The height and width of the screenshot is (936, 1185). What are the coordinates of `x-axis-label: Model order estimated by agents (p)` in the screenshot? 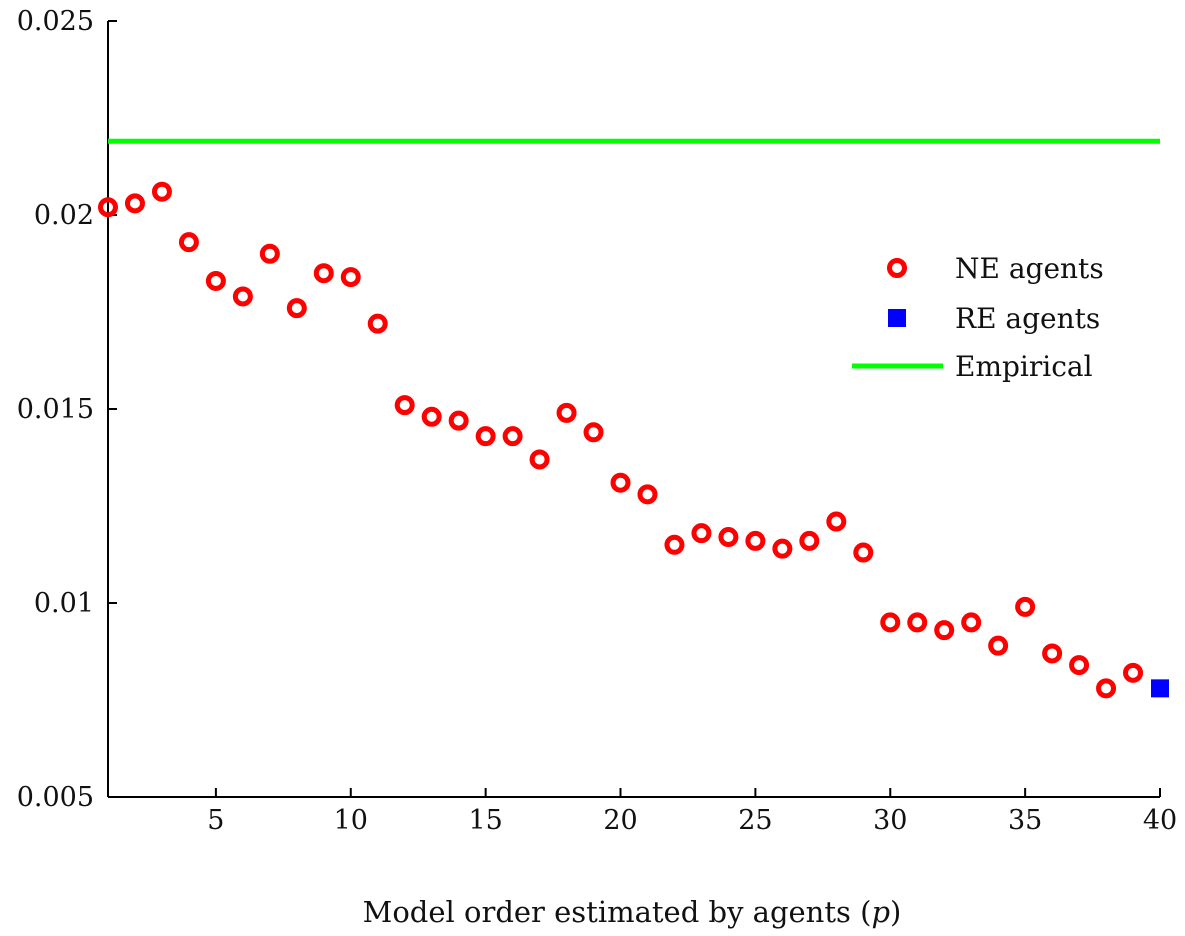 It's located at (632, 912).